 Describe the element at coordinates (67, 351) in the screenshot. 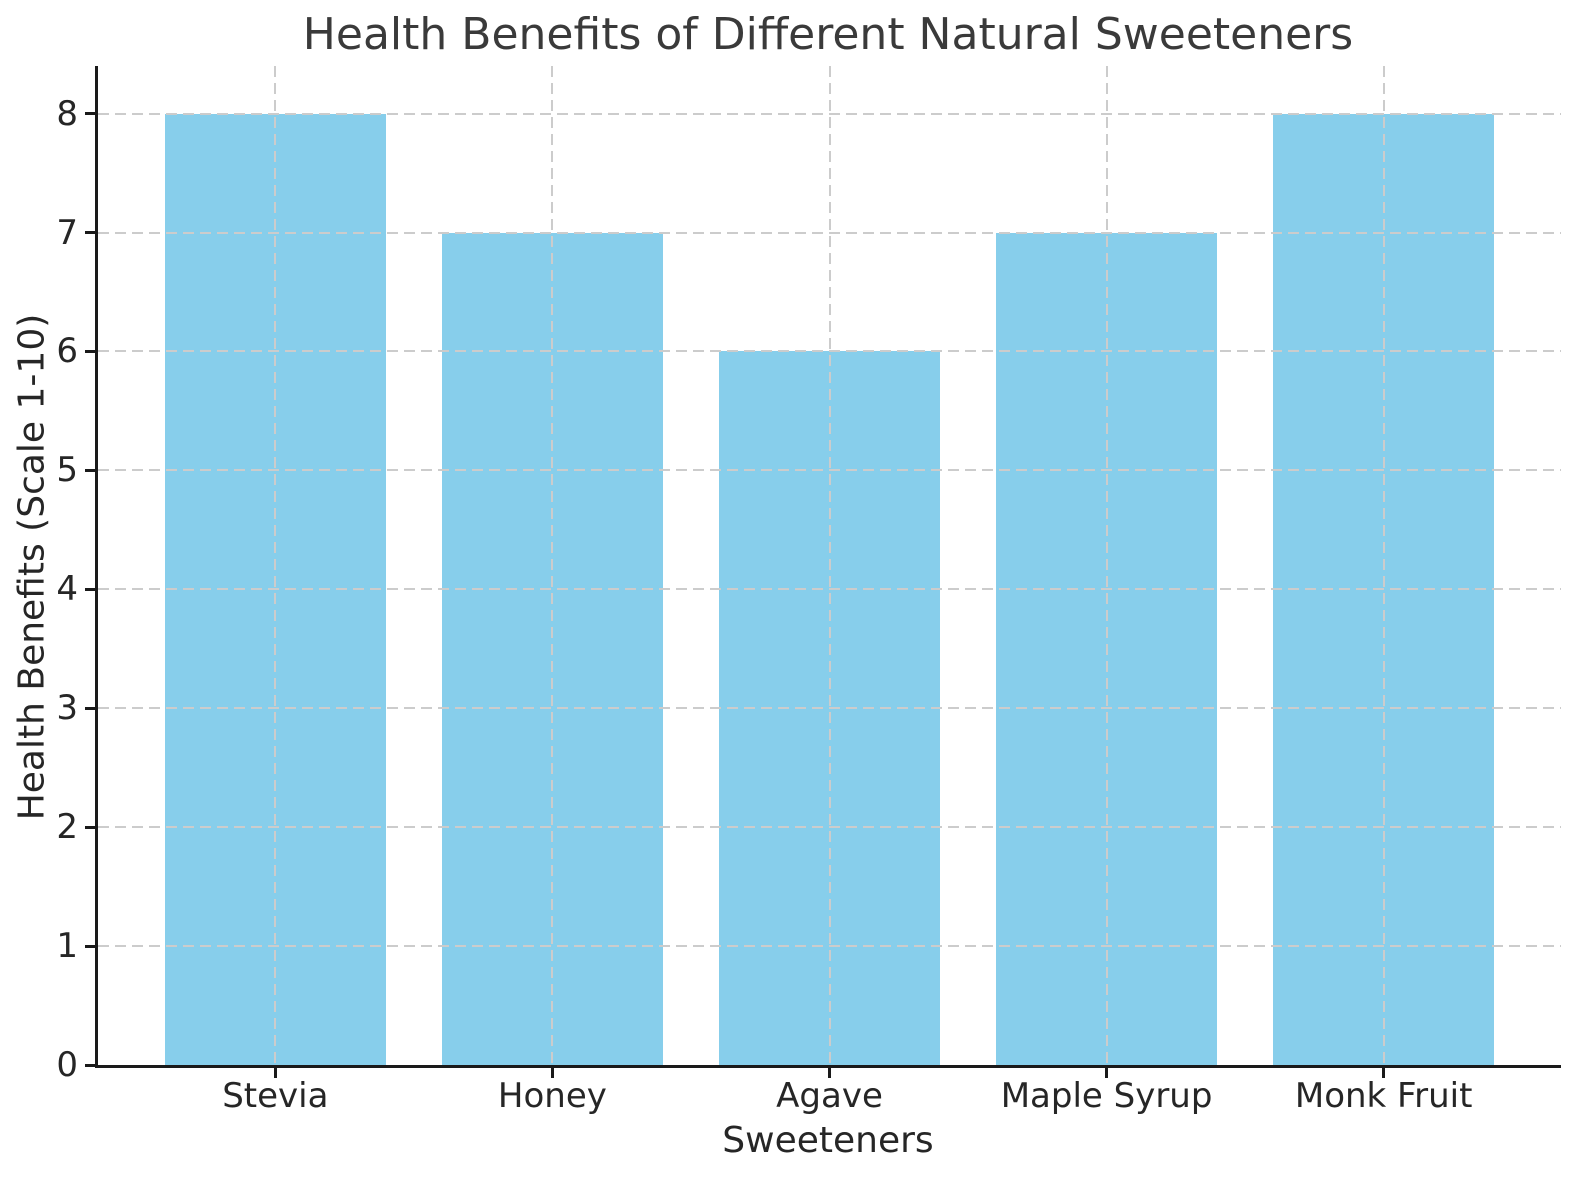

I see `y-tick-label-6: 6` at that location.